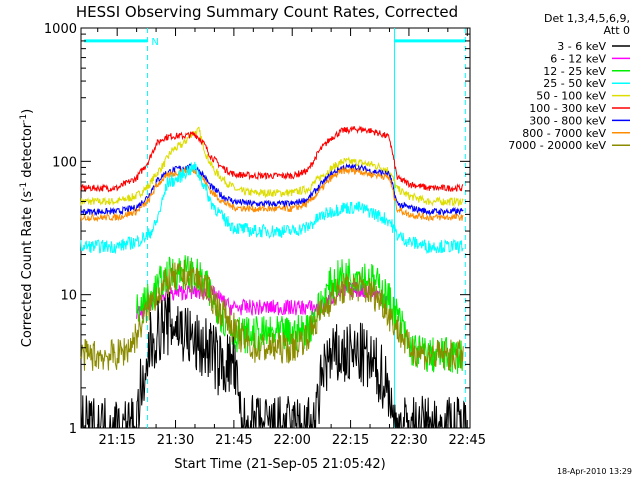 Image resolution: width=640 pixels, height=480 pixels. I want to click on timestamp: 18-Apr-2010 13:29, so click(594, 471).